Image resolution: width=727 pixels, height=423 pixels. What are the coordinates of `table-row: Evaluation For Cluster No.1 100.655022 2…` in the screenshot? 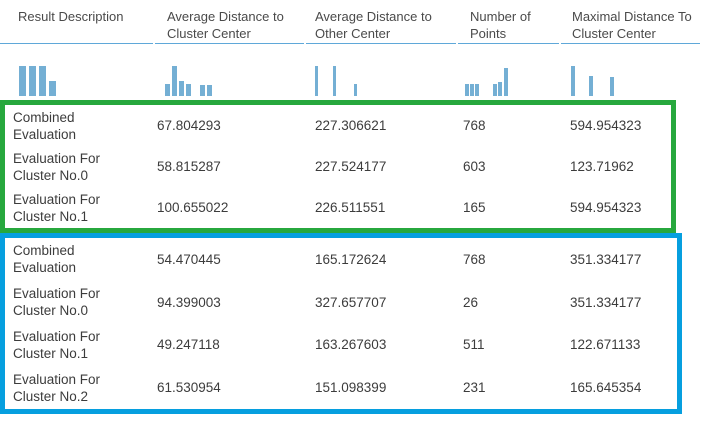 It's located at (338, 207).